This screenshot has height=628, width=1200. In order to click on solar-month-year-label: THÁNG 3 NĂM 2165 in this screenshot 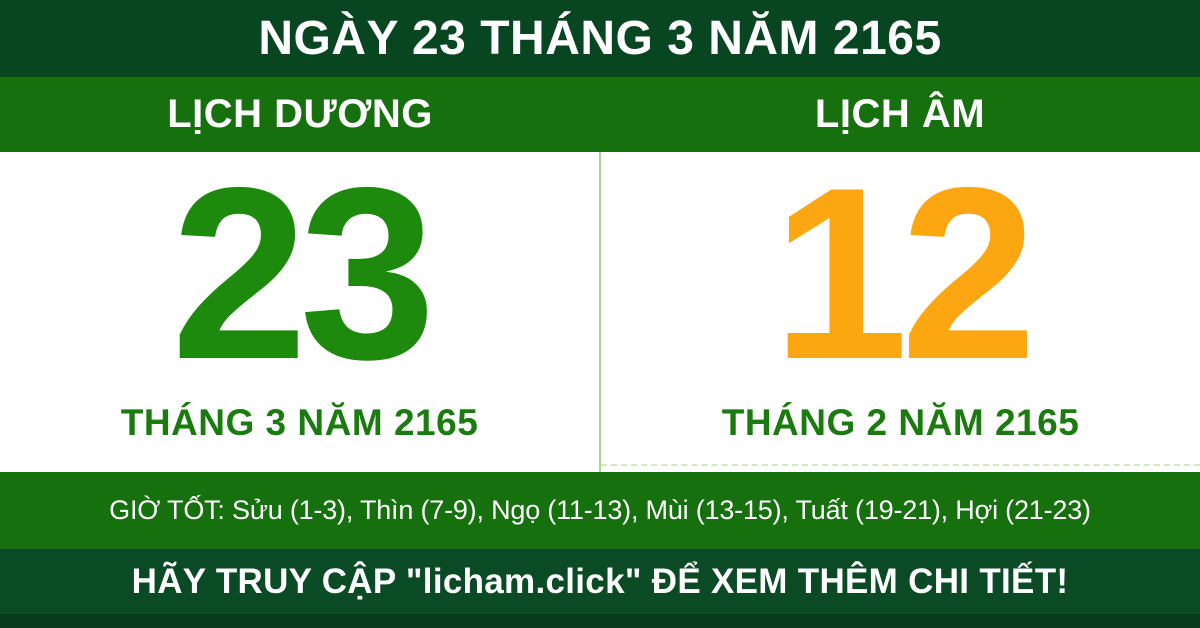, I will do `click(299, 422)`.